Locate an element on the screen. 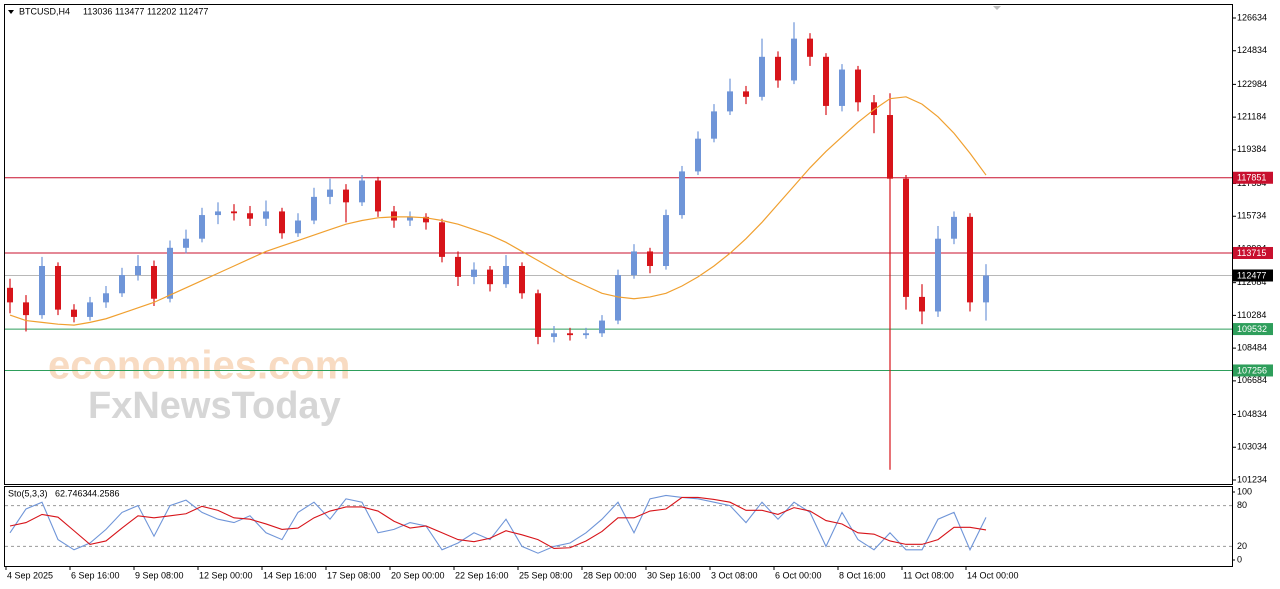 This screenshot has height=589, width=1280. level-label: 113715 is located at coordinates (1251, 253).